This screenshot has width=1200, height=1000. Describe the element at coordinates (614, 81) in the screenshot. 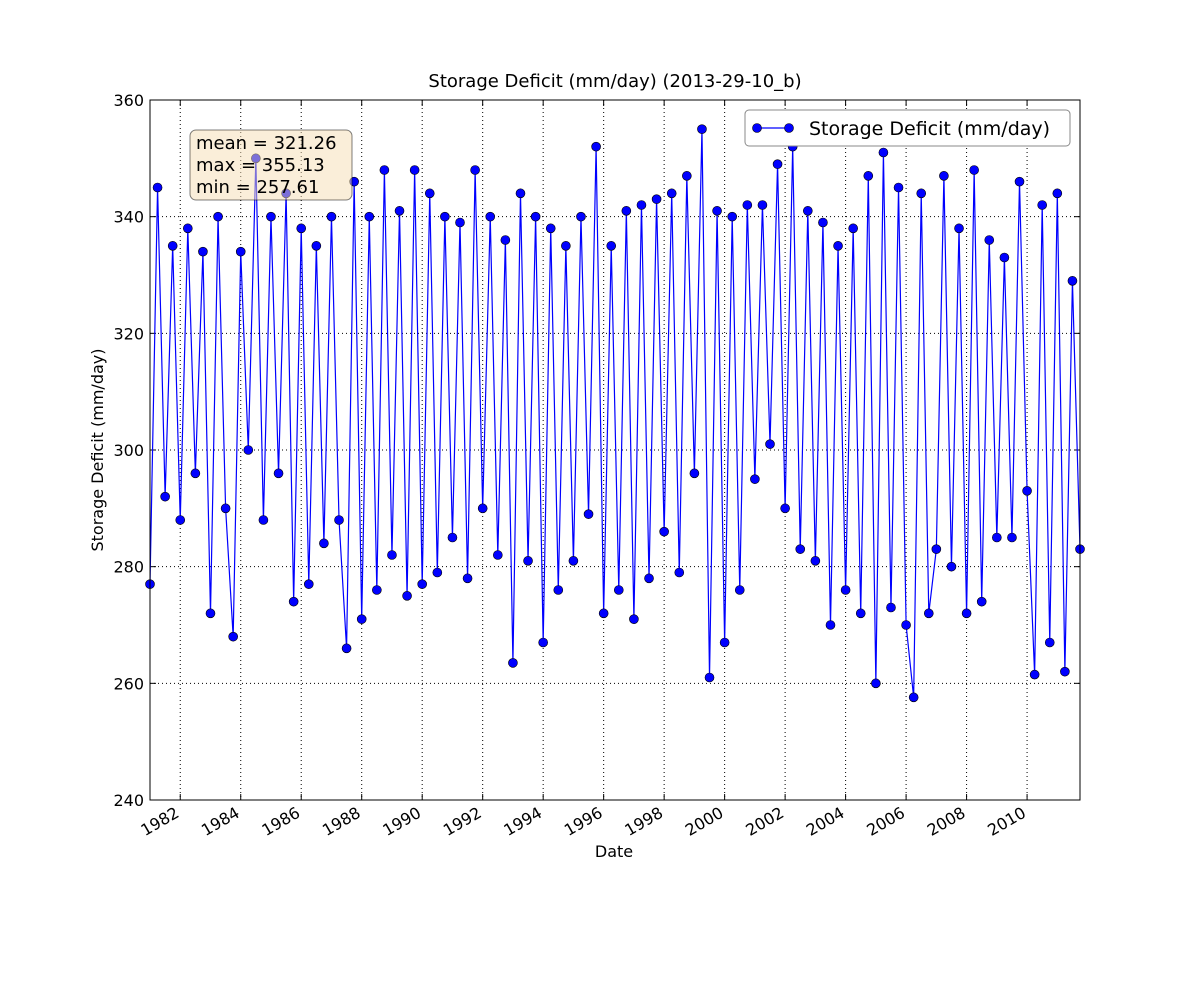

I see `chart-title: Storage Deficit (mm/day) (2013-29-10_b)` at that location.